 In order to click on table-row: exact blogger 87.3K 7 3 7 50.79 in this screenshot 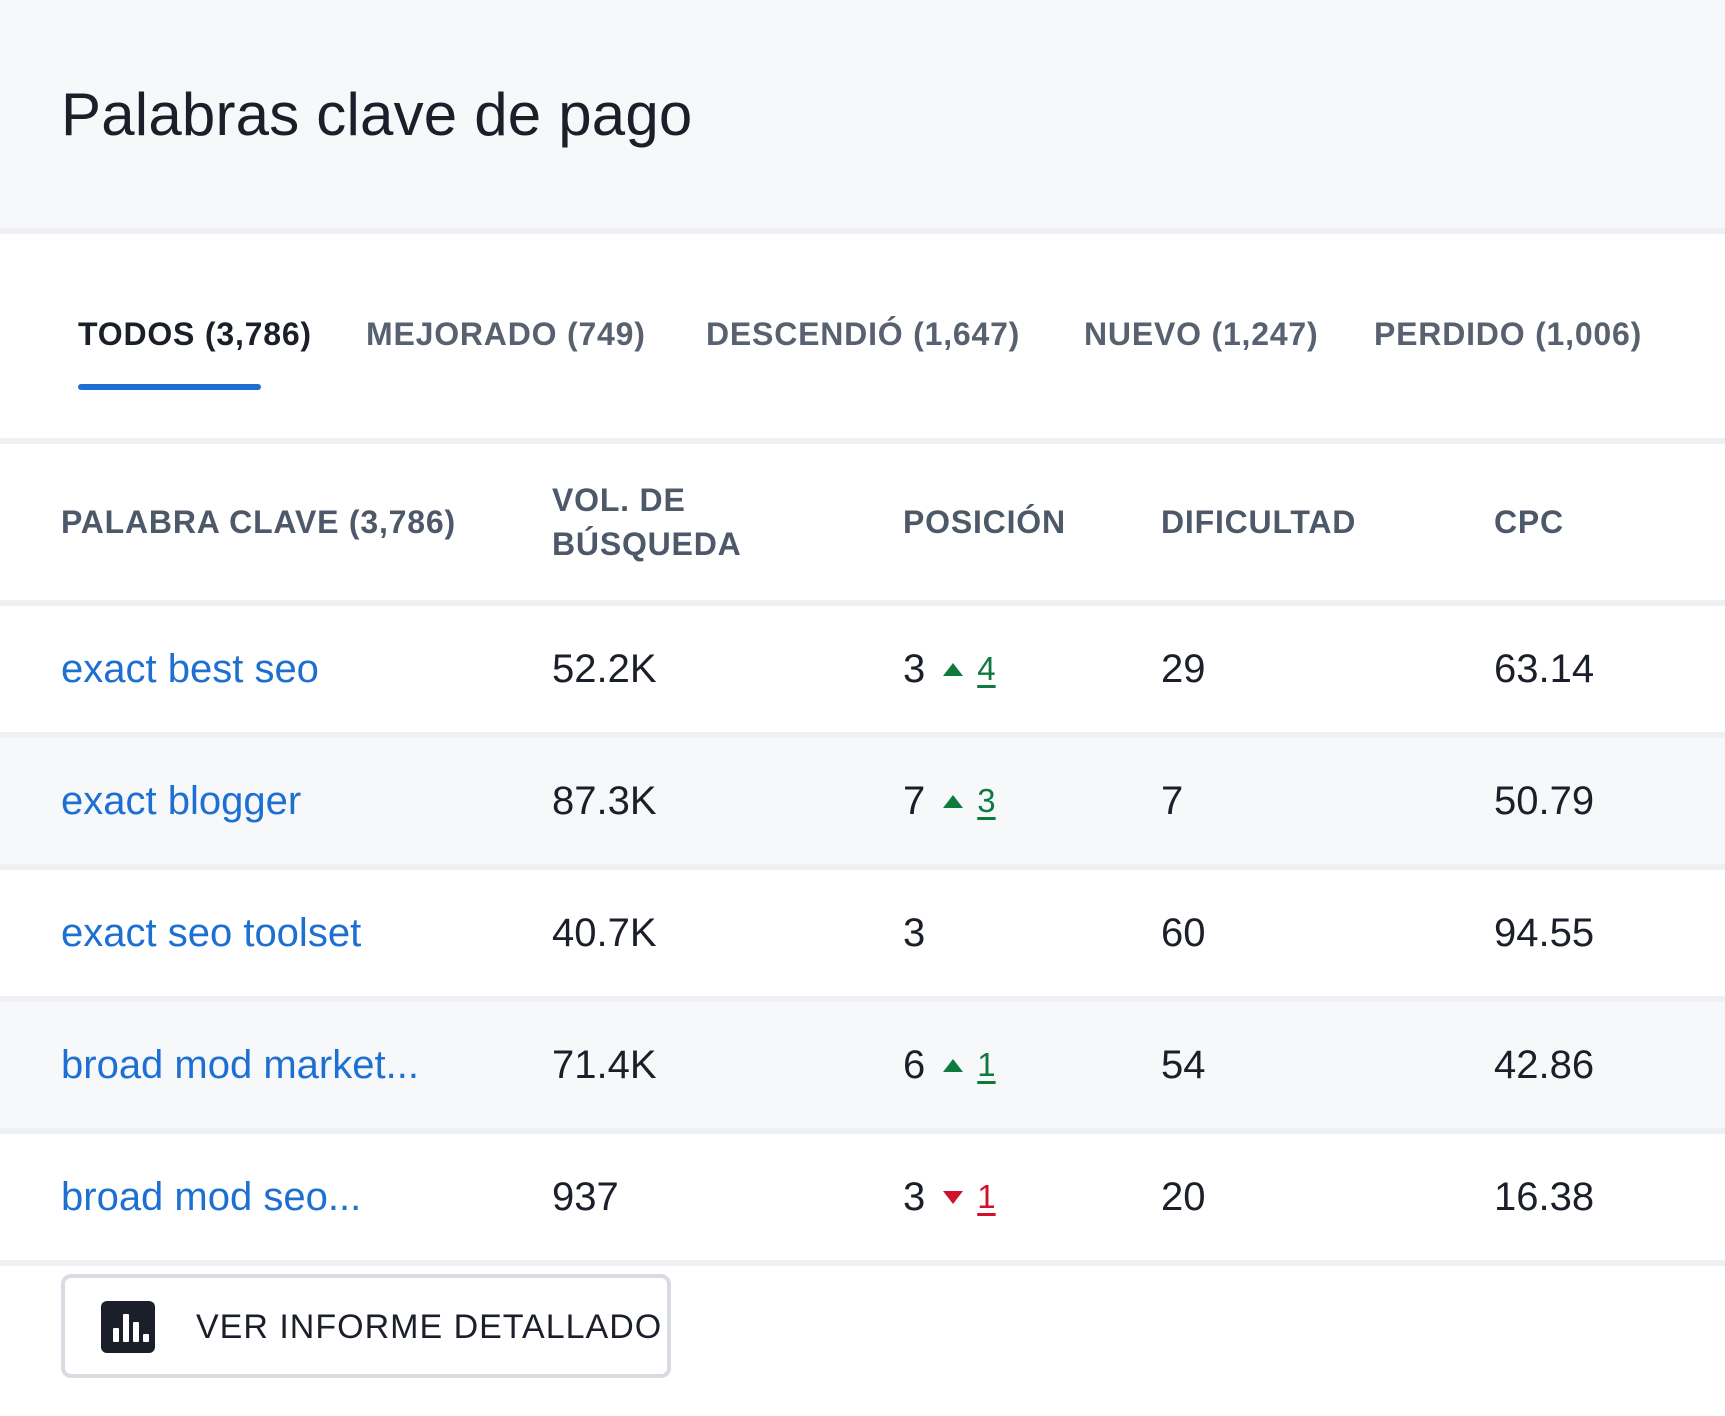, I will do `click(862, 801)`.